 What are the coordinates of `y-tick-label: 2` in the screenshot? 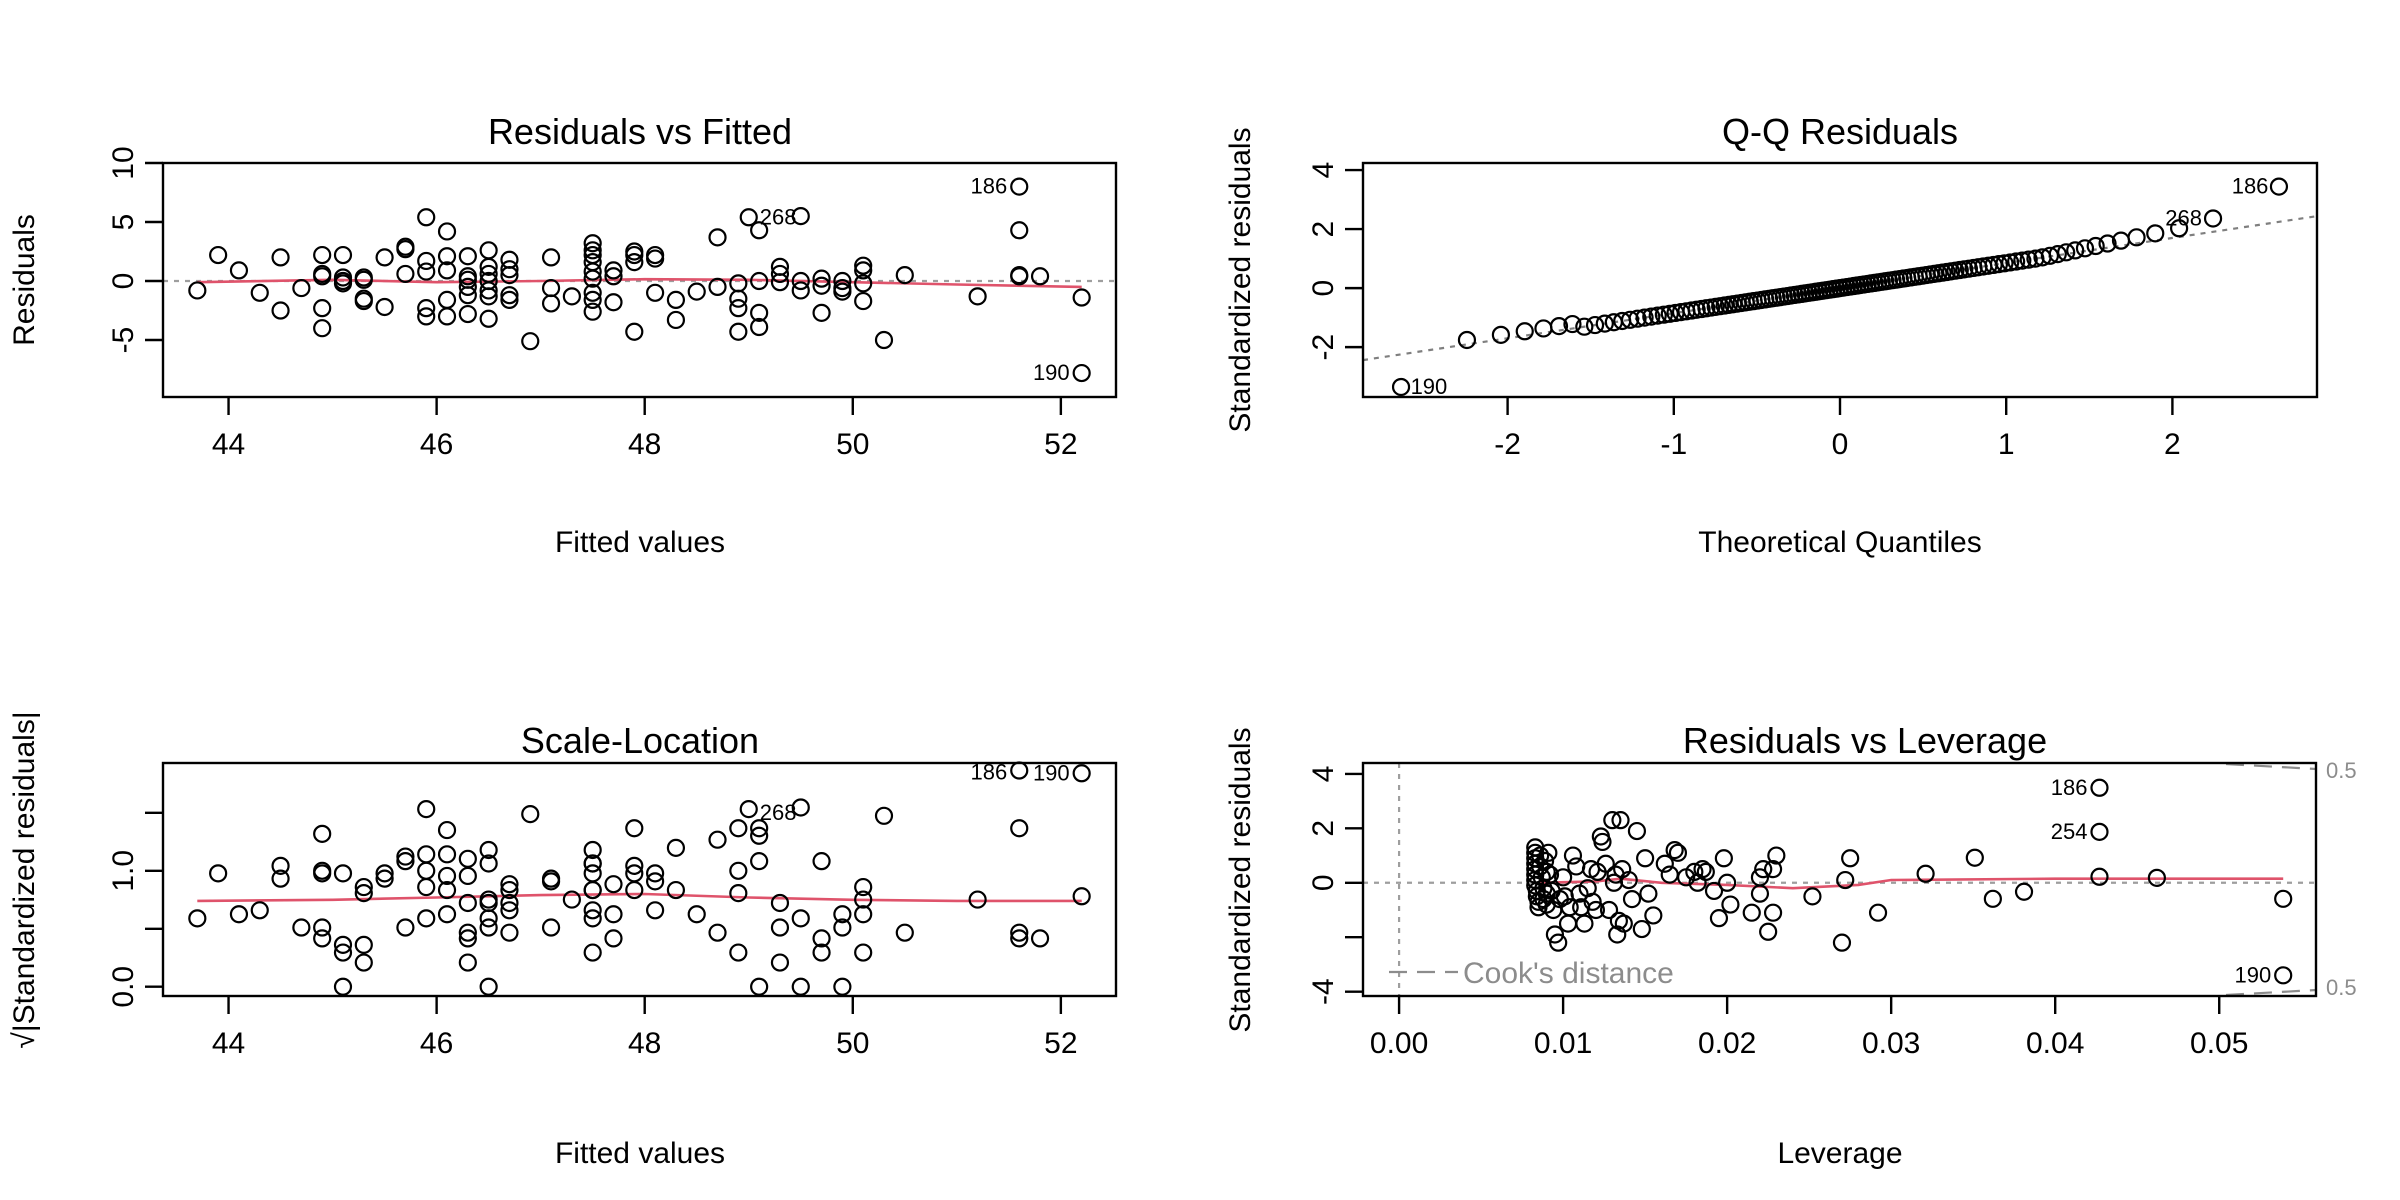 It's located at (1323, 828).